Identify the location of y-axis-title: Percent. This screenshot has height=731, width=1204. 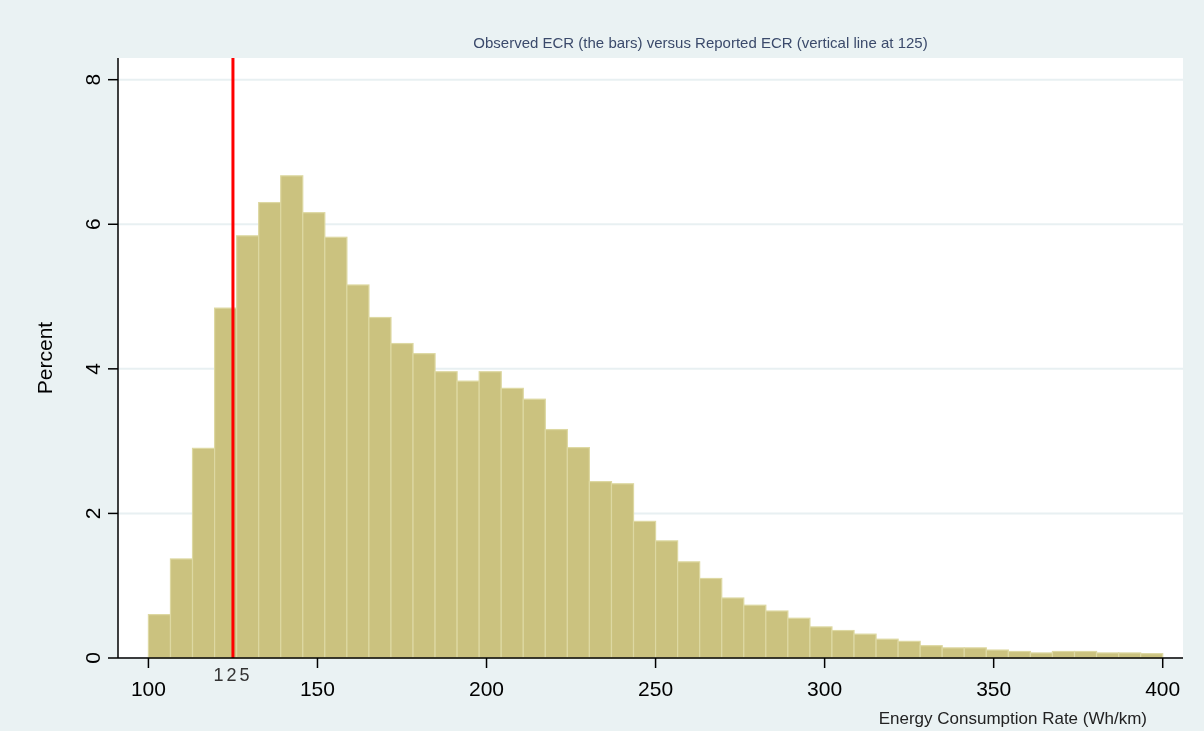
(44, 358).